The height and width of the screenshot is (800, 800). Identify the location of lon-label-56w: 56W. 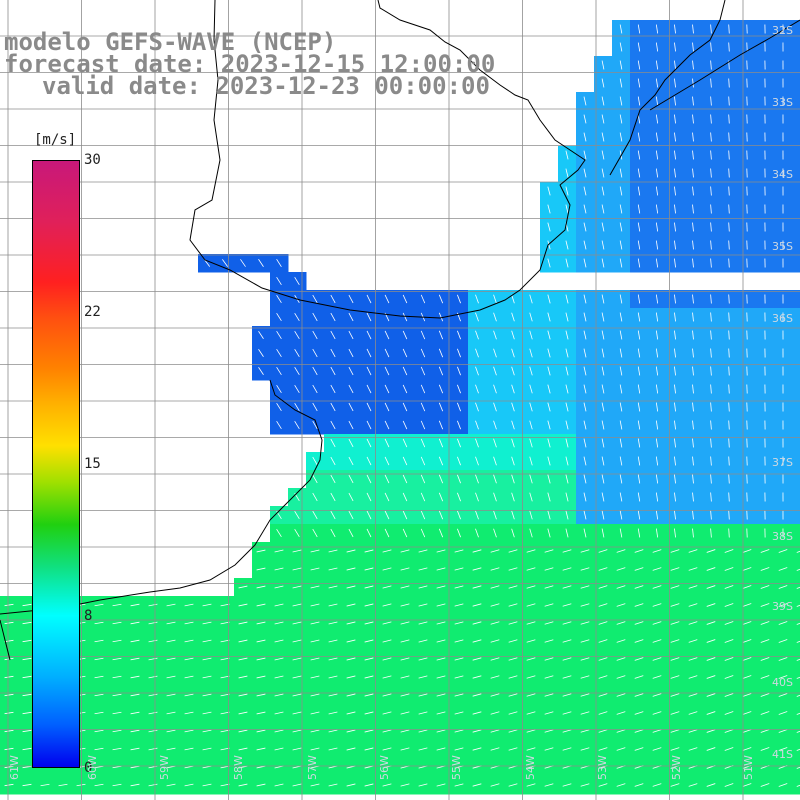
(384, 767).